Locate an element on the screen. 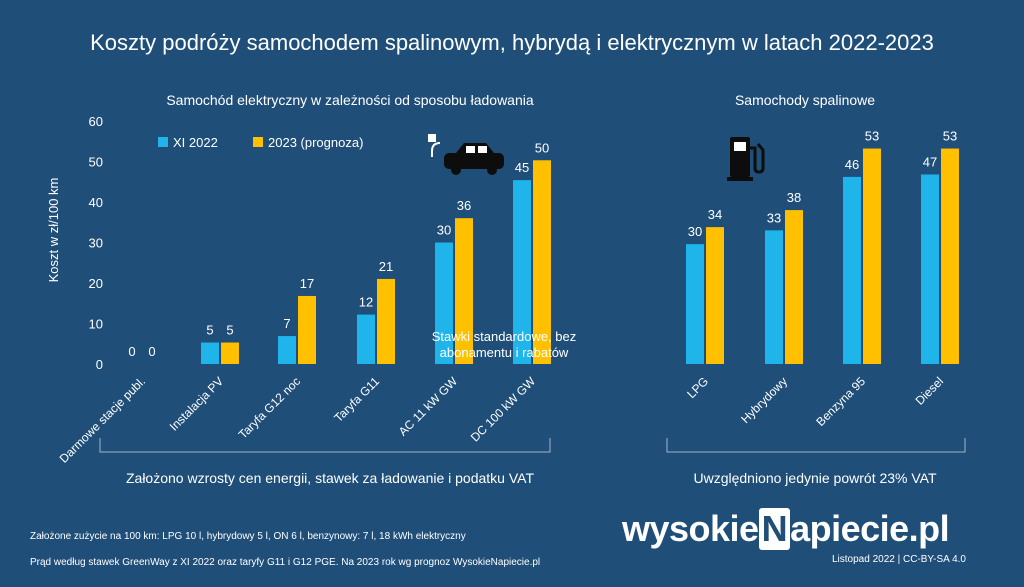 Image resolution: width=1024 pixels, height=587 pixels. data-label: 46 is located at coordinates (852, 164).